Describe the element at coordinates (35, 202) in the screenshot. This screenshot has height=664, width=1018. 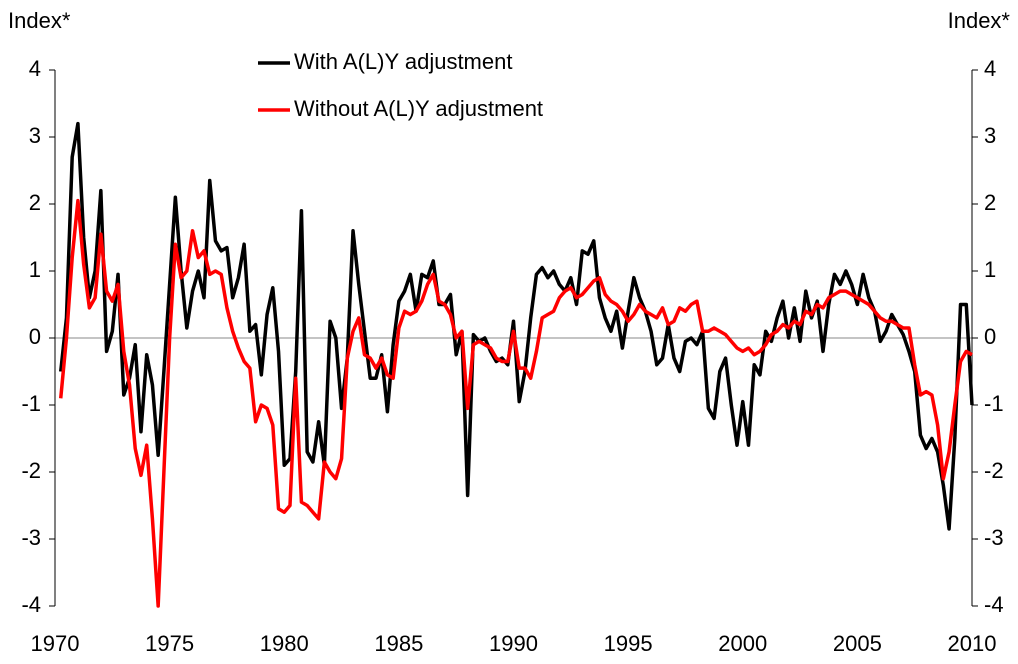
I see `y-tick-label: 2` at that location.